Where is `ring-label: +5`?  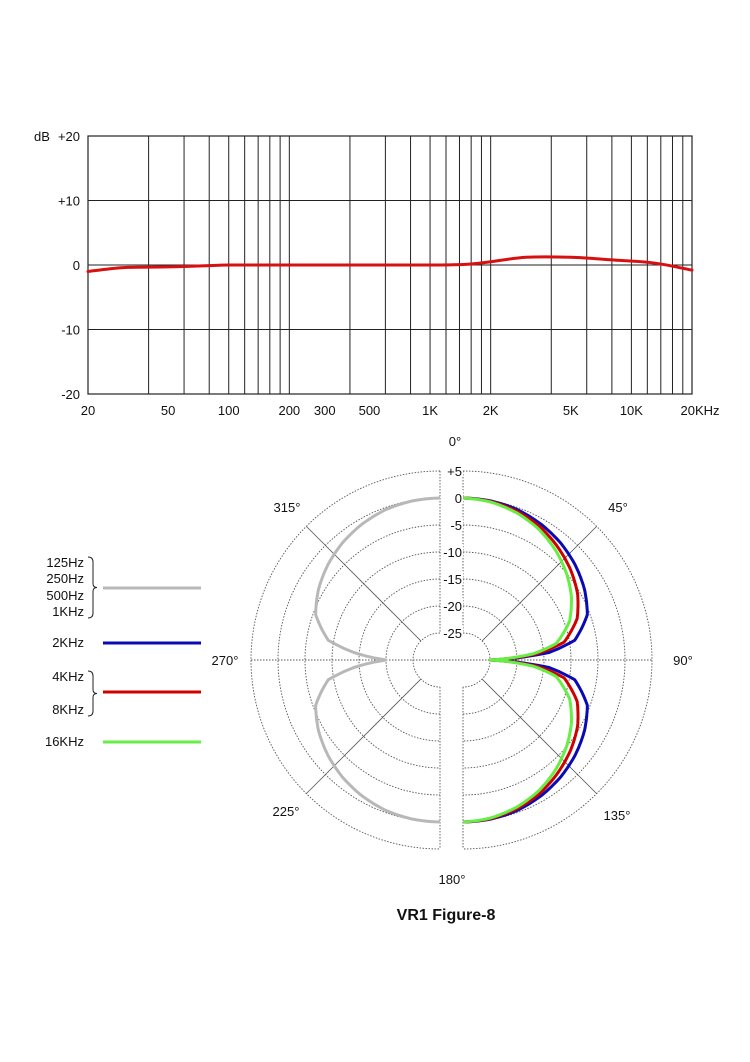 ring-label: +5 is located at coordinates (454, 471).